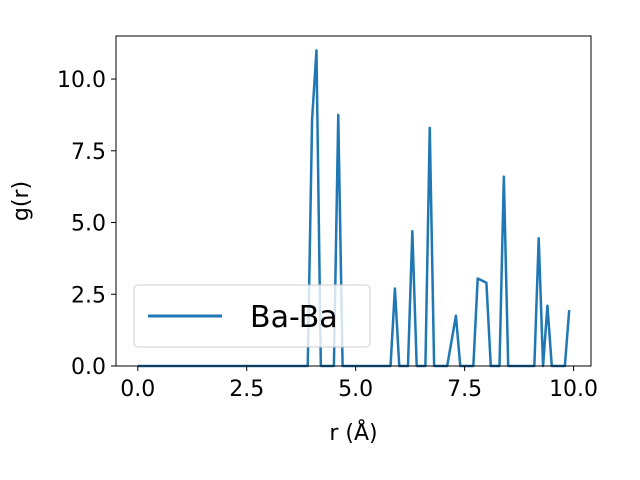  I want to click on legend: Ba-Ba, so click(252, 316).